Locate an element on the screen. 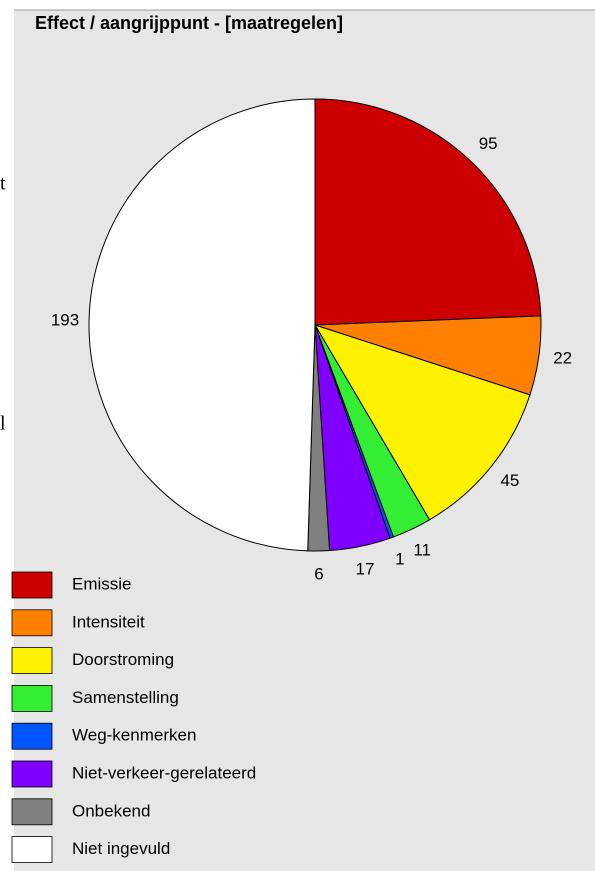  legend-label: Emissie is located at coordinates (102, 583).